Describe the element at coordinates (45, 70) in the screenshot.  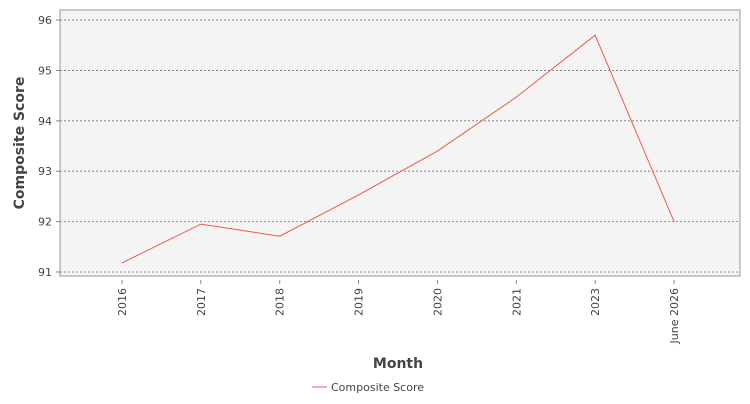
I see `y-tick-label: 95` at that location.